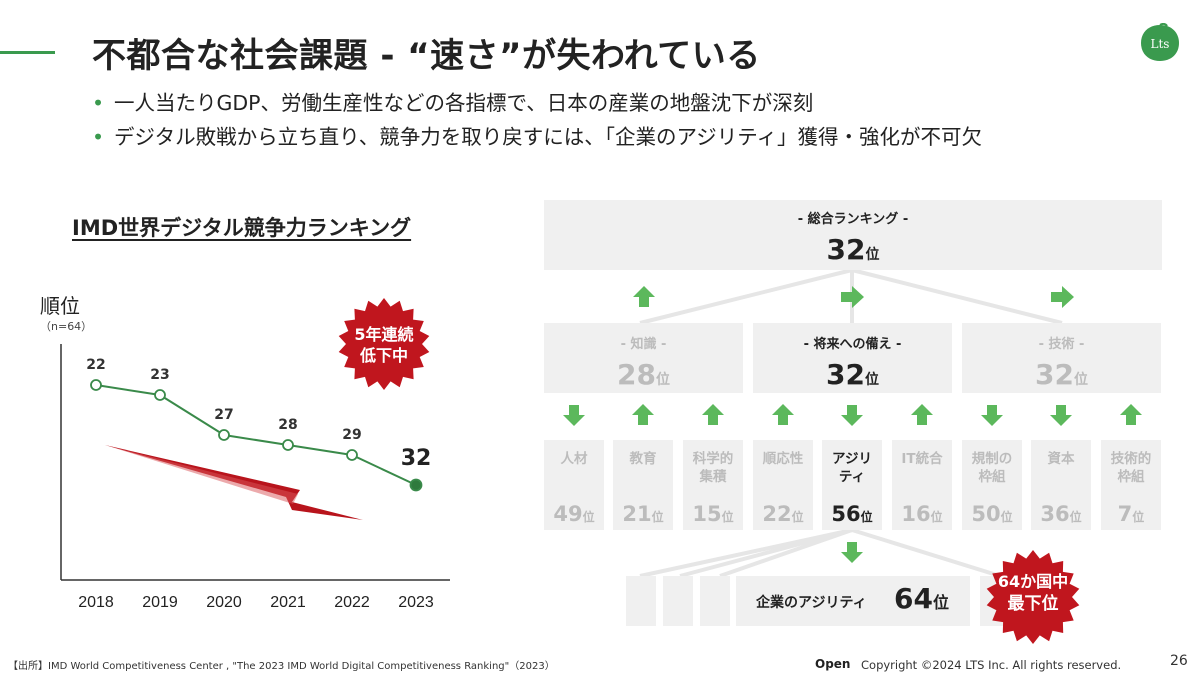  I want to click on x-tick-label: 2023, so click(416, 602).